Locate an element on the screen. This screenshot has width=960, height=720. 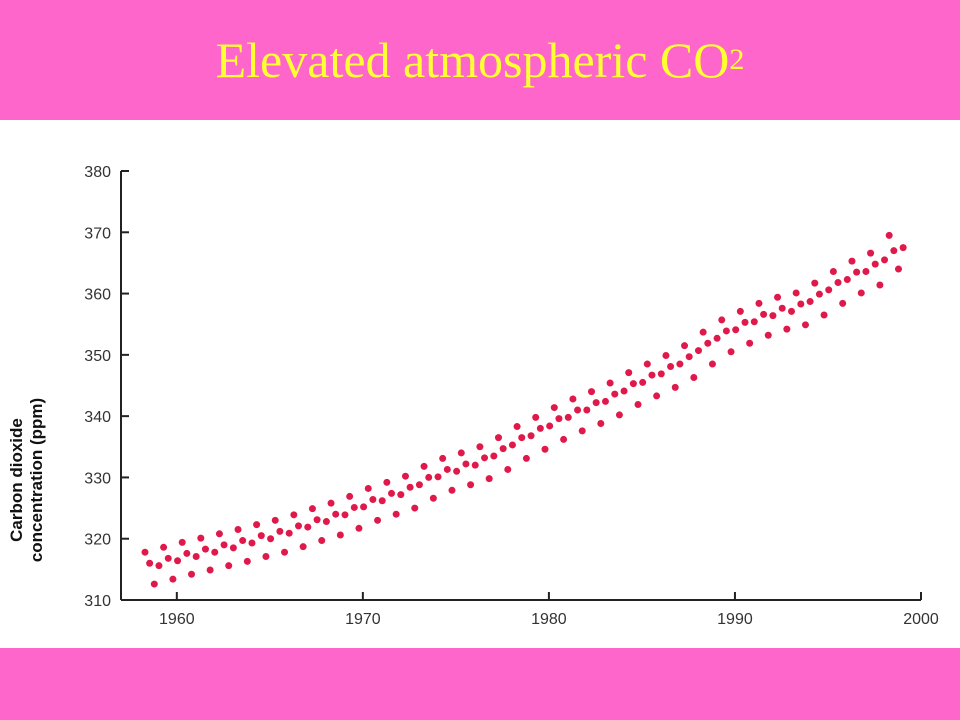
y-tick-label: 320 is located at coordinates (97, 540).